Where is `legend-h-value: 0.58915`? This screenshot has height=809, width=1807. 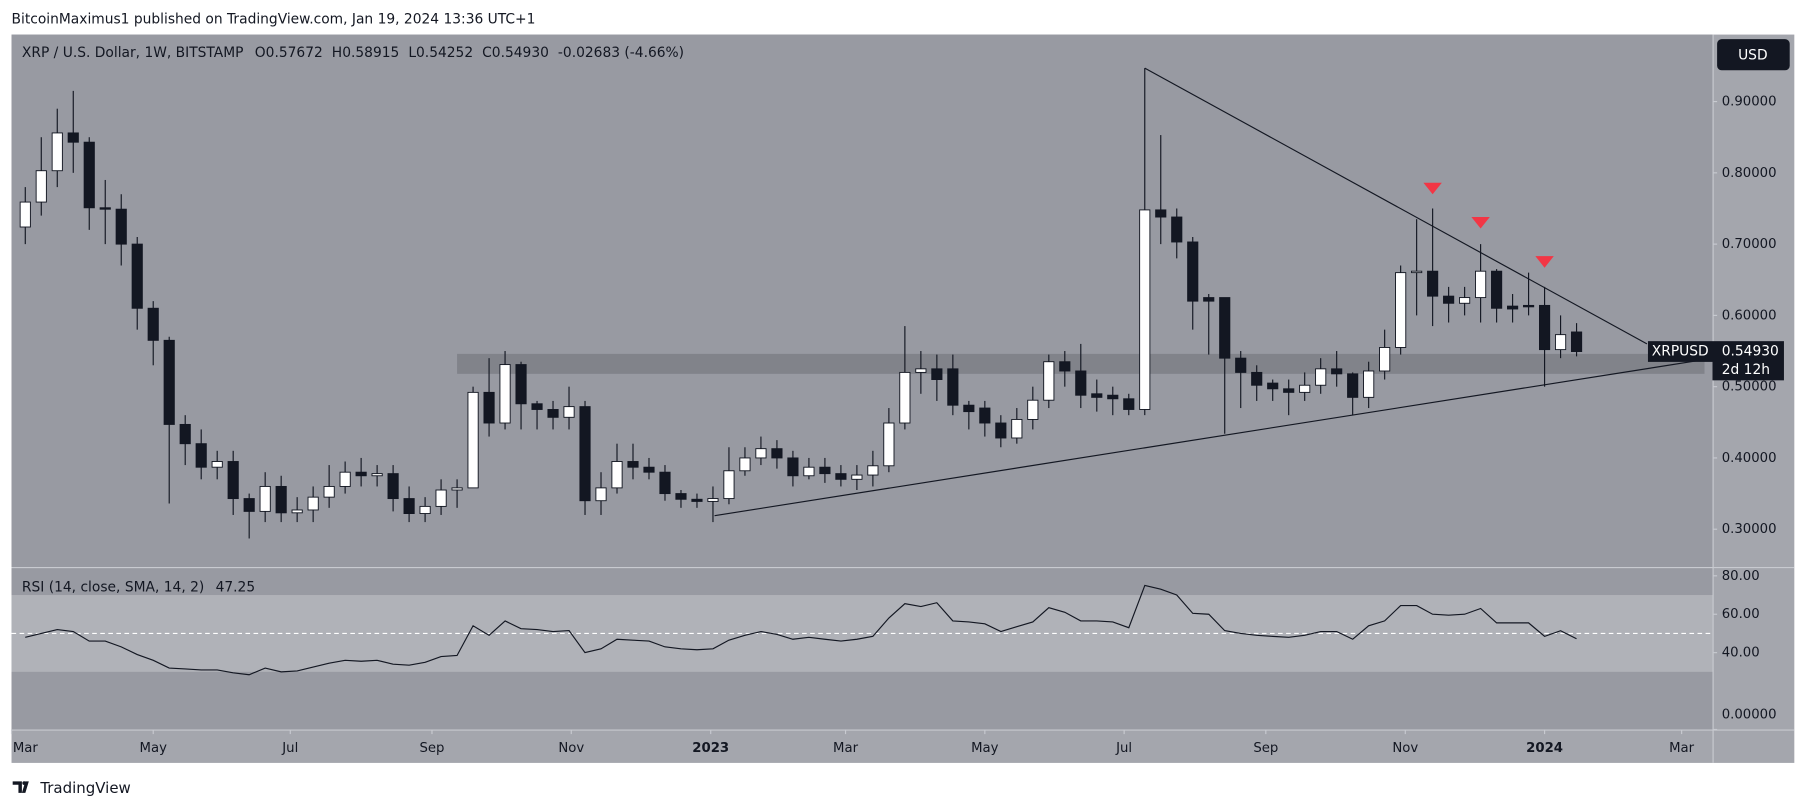 legend-h-value: 0.58915 is located at coordinates (370, 53).